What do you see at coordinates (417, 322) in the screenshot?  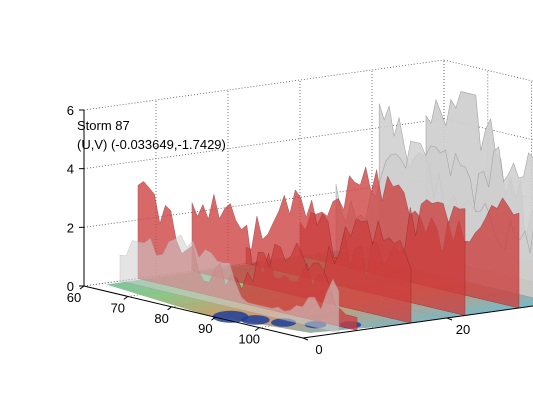 I see `y-axis-line` at bounding box center [417, 322].